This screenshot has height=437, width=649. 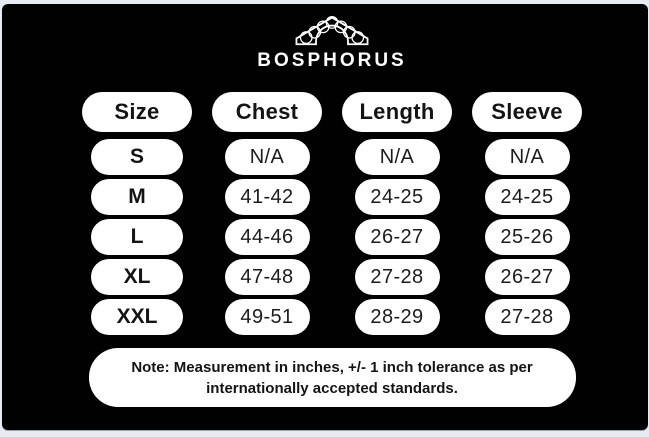 What do you see at coordinates (137, 197) in the screenshot?
I see `size-label-pill: M` at bounding box center [137, 197].